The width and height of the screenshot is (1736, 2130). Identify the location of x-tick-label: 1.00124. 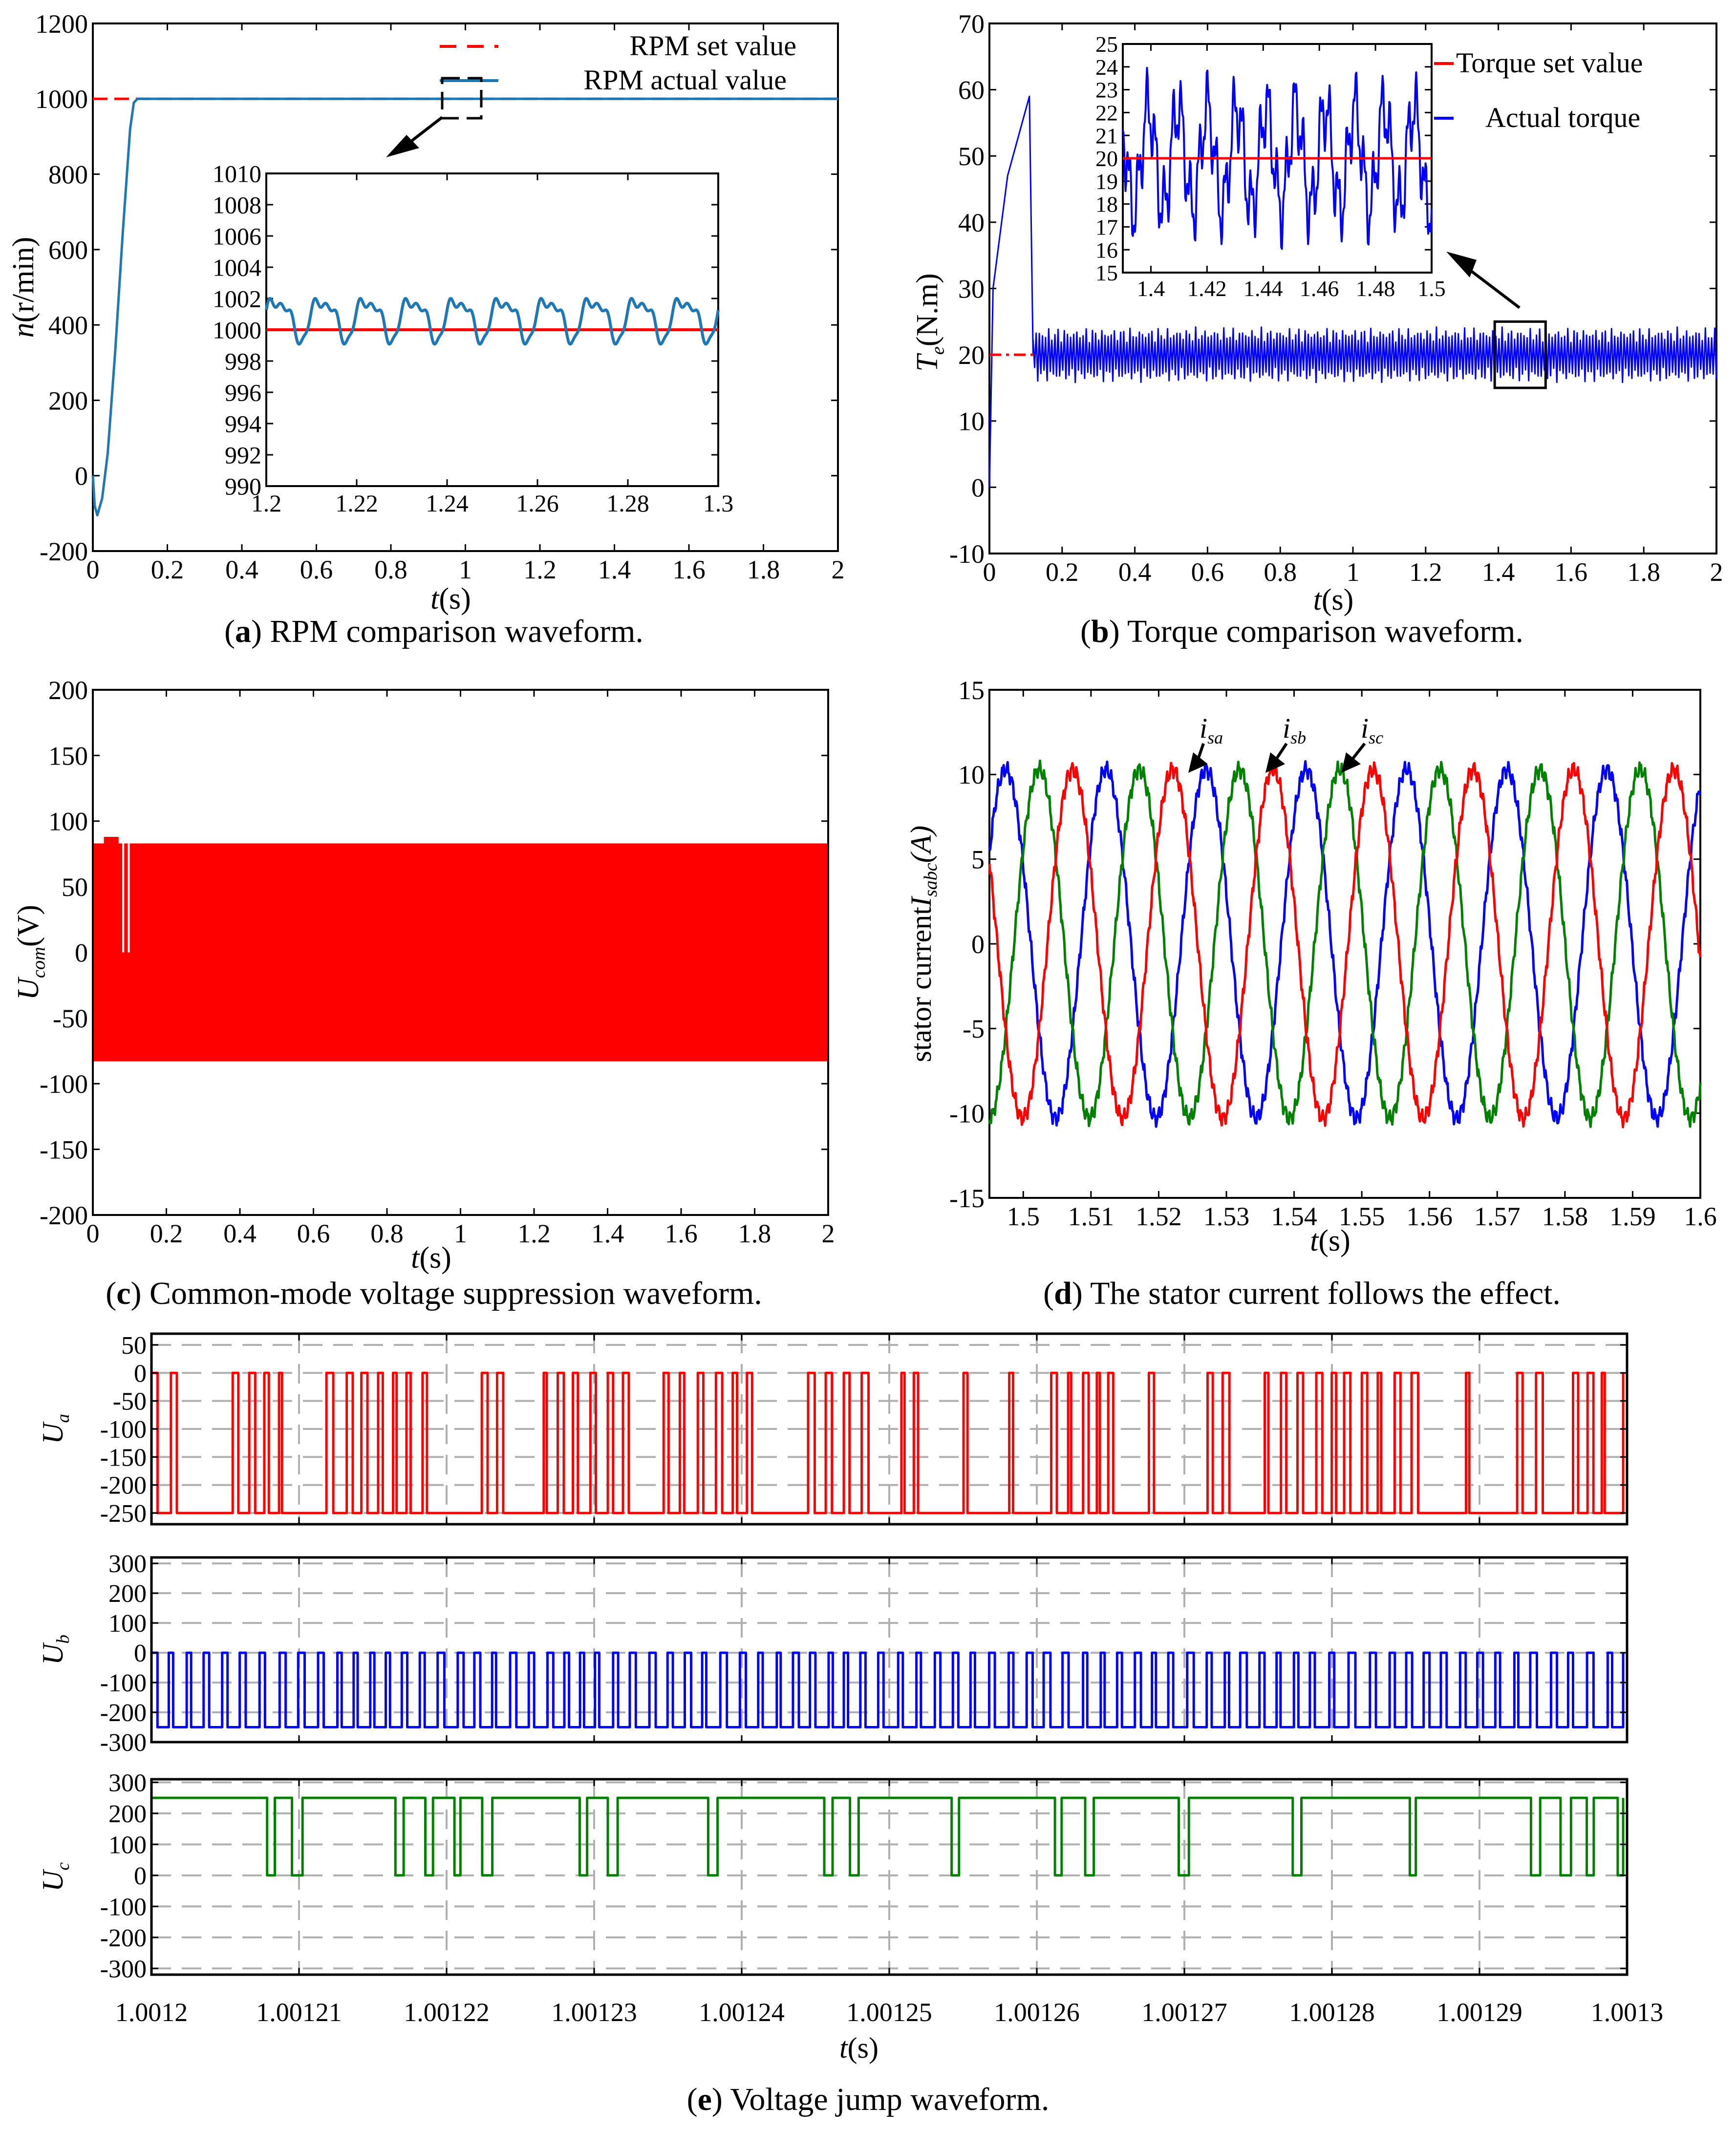
(742, 2012).